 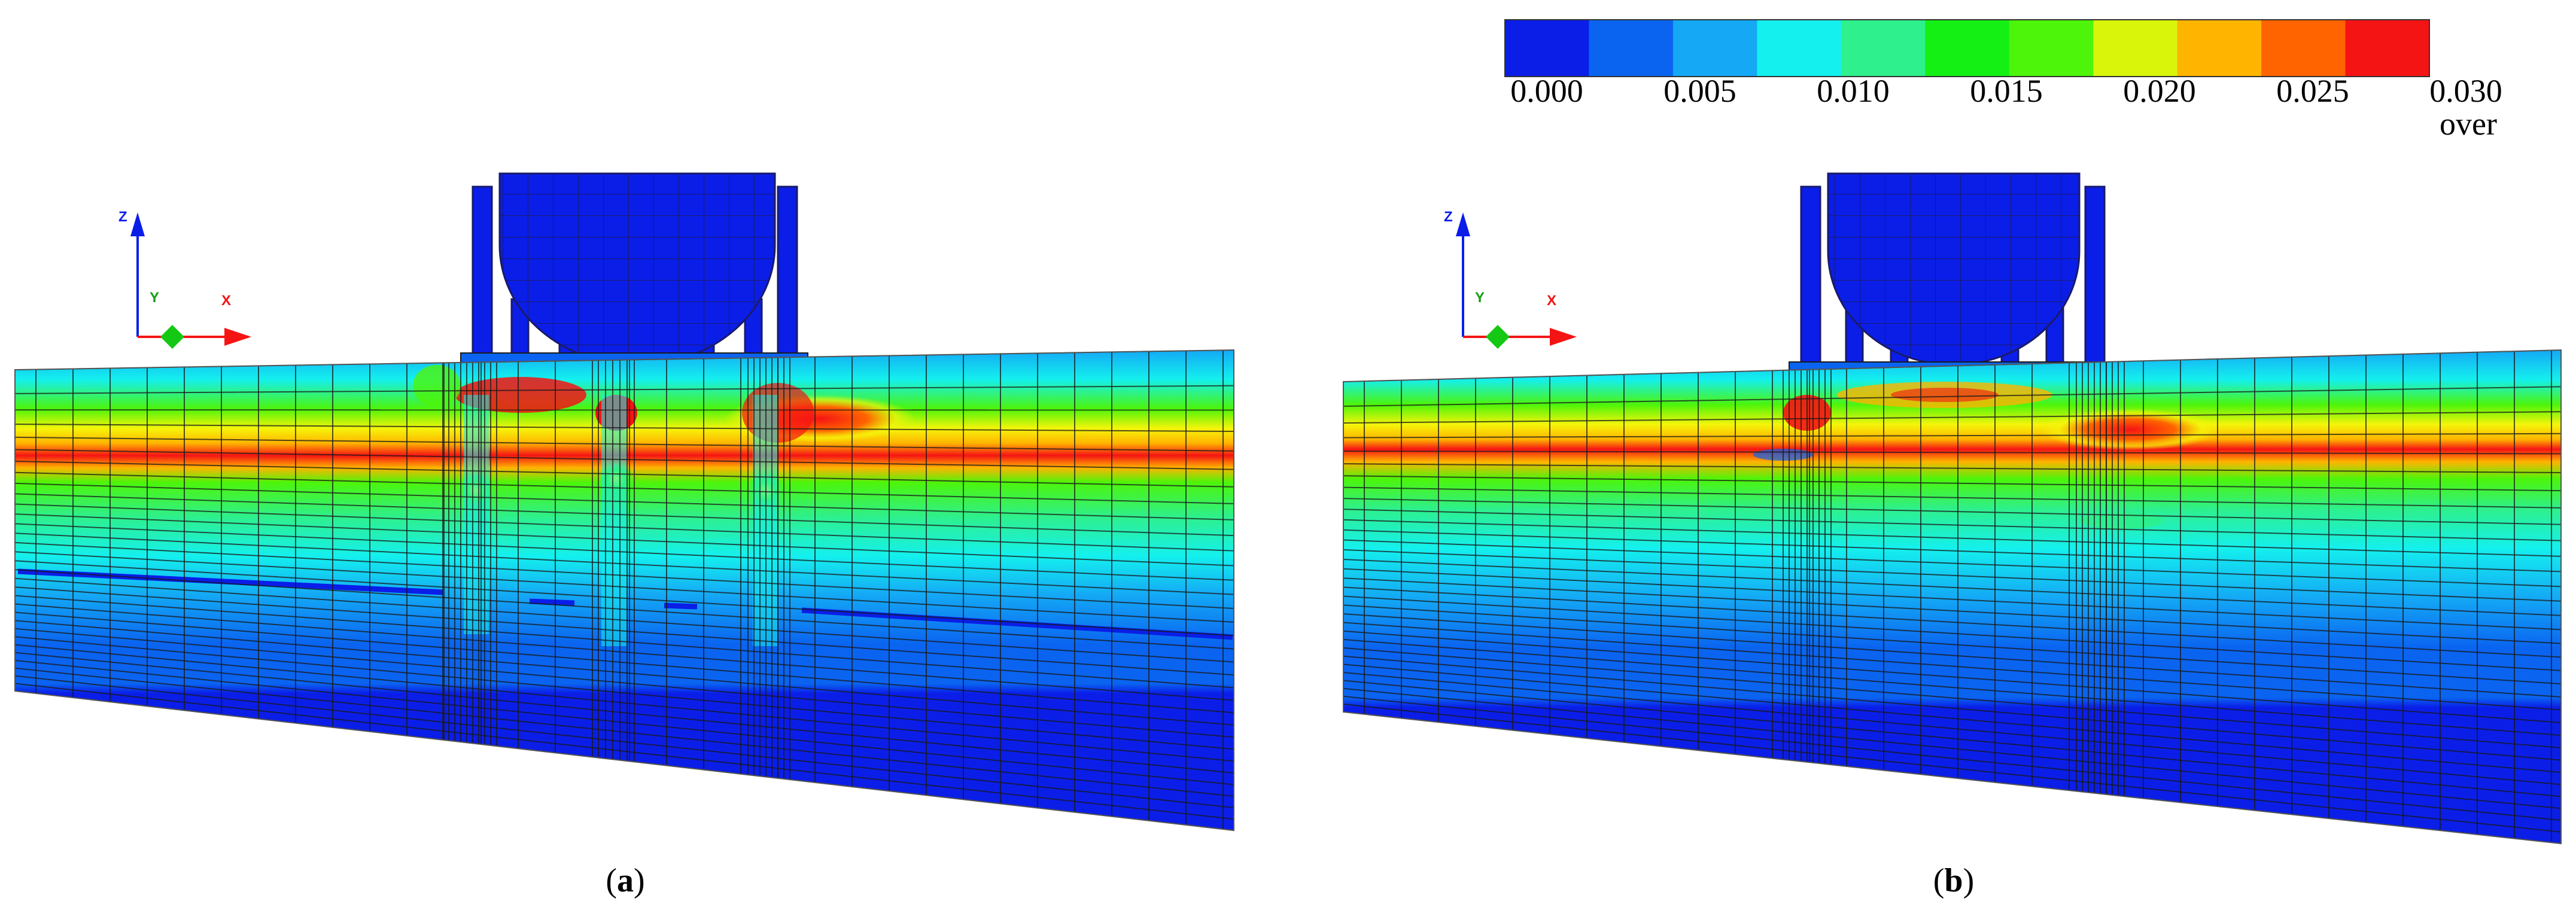 What do you see at coordinates (2466, 91) in the screenshot?
I see `colorbar-tick-label: 0.030` at bounding box center [2466, 91].